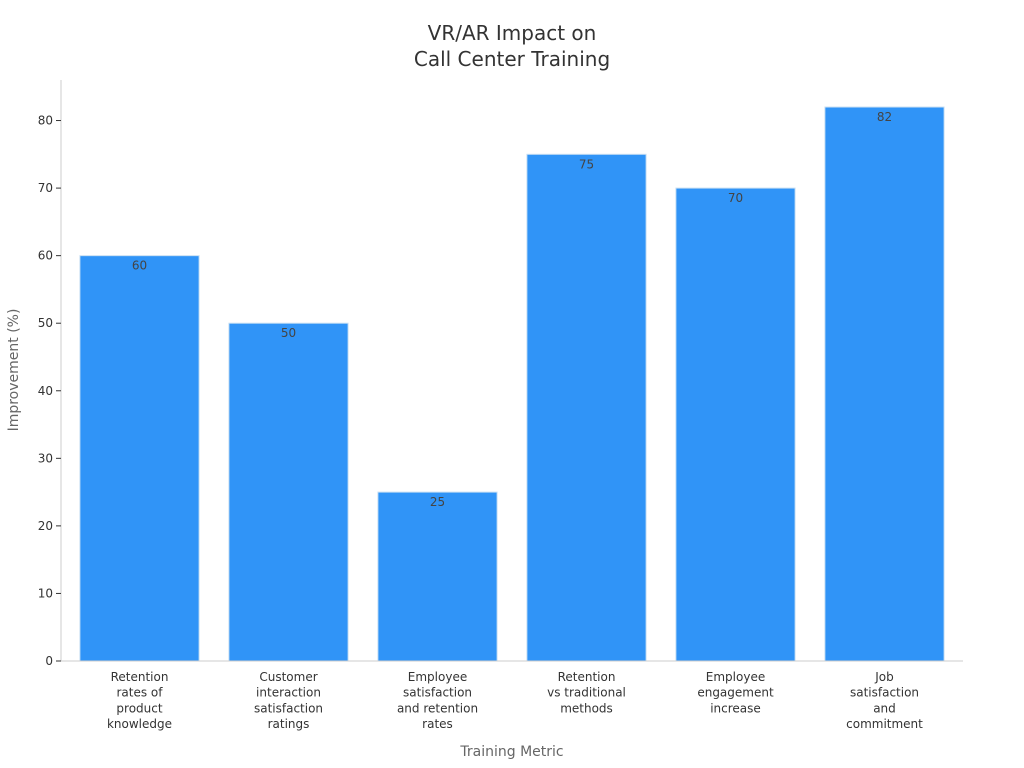 The image size is (1024, 768). Describe the element at coordinates (49, 661) in the screenshot. I see `y-tick-label: 0` at that location.